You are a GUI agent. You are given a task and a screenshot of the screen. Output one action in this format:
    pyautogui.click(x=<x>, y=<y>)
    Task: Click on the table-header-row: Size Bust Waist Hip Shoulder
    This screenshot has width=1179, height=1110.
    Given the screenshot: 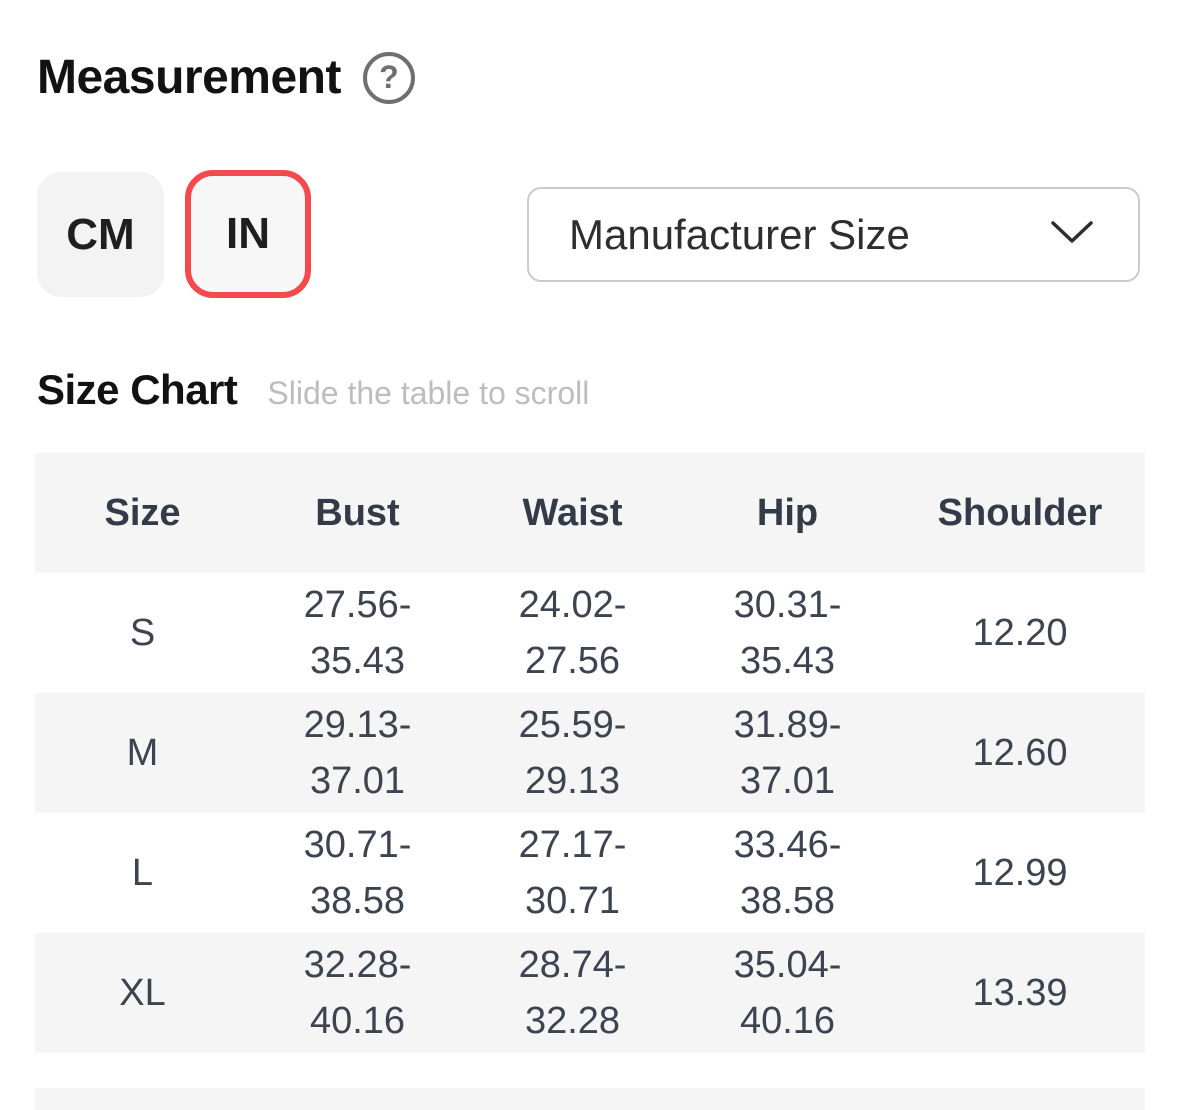 What is the action you would take?
    pyautogui.click(x=590, y=513)
    